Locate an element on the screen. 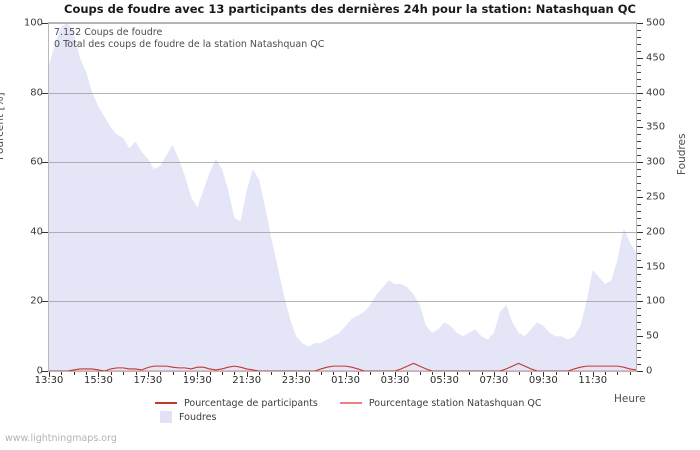 Image resolution: width=700 pixels, height=450 pixels. y-right-tick-50: 50 is located at coordinates (652, 336).